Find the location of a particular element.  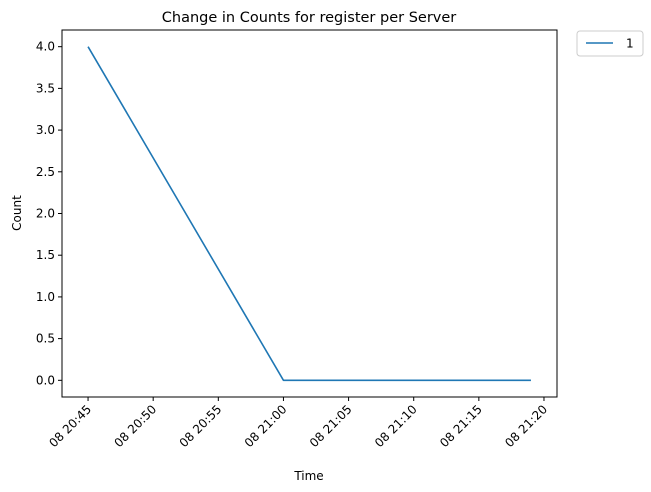

x-axis-label: Time is located at coordinates (308, 476).